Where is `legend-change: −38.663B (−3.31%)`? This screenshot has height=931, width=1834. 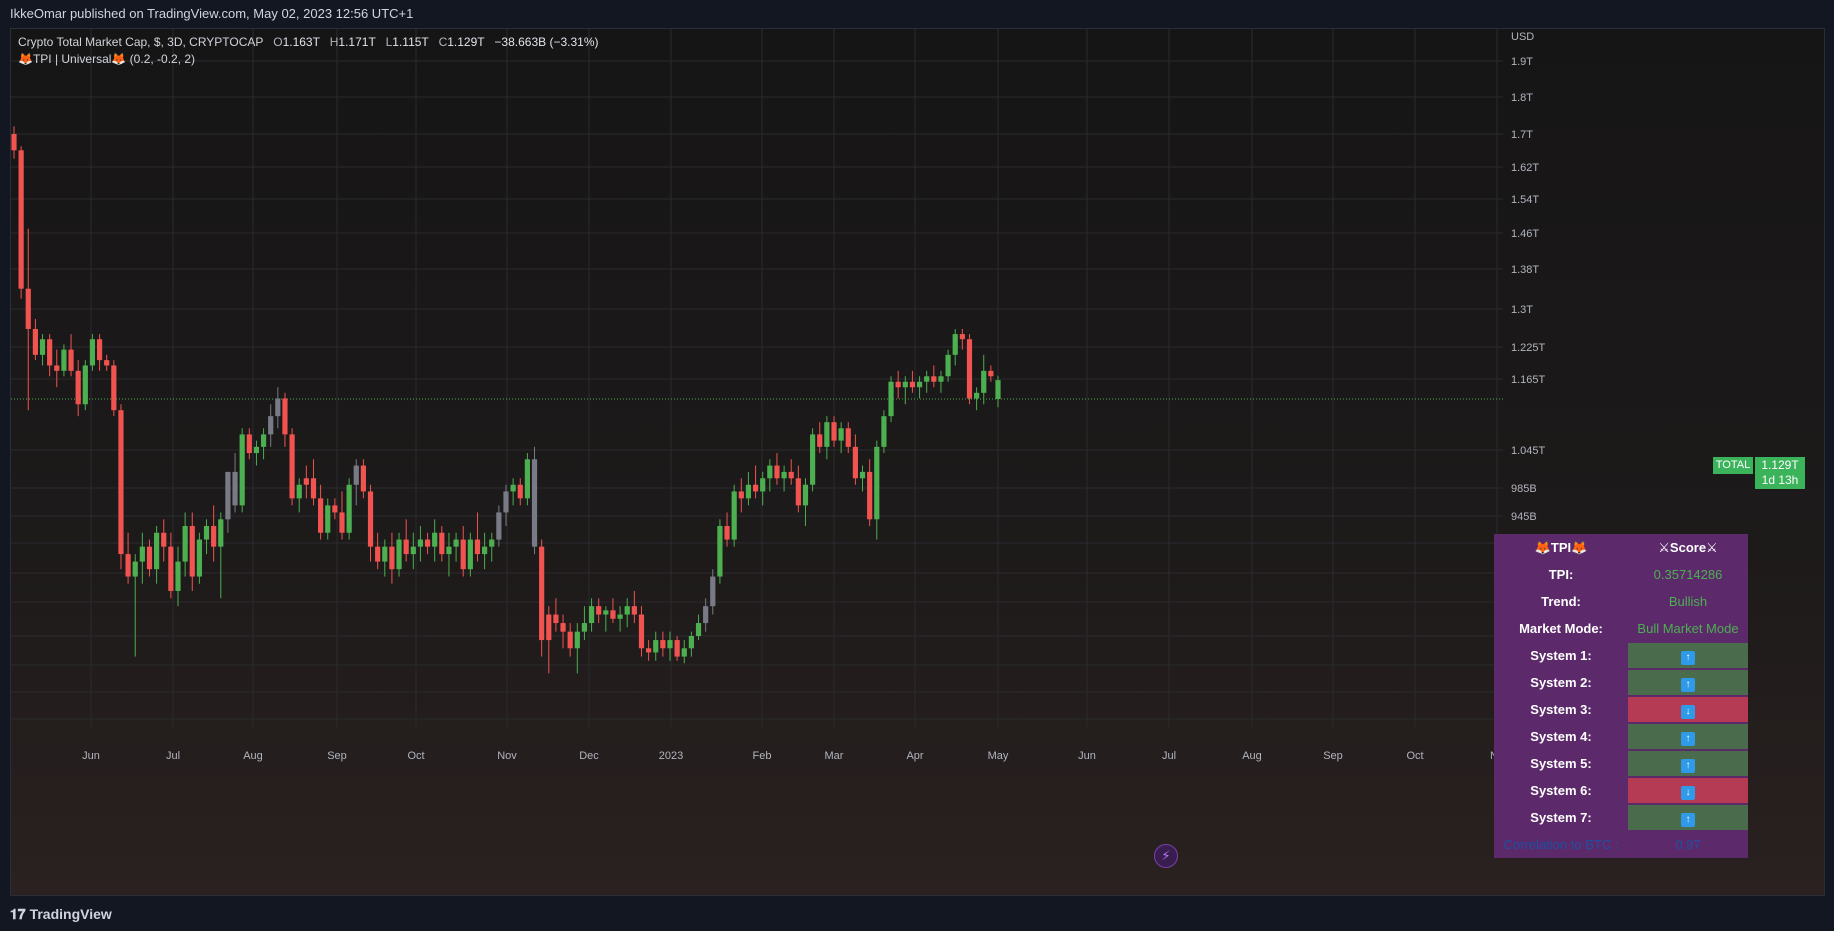
legend-change: −38.663B (−3.31%) is located at coordinates (546, 42).